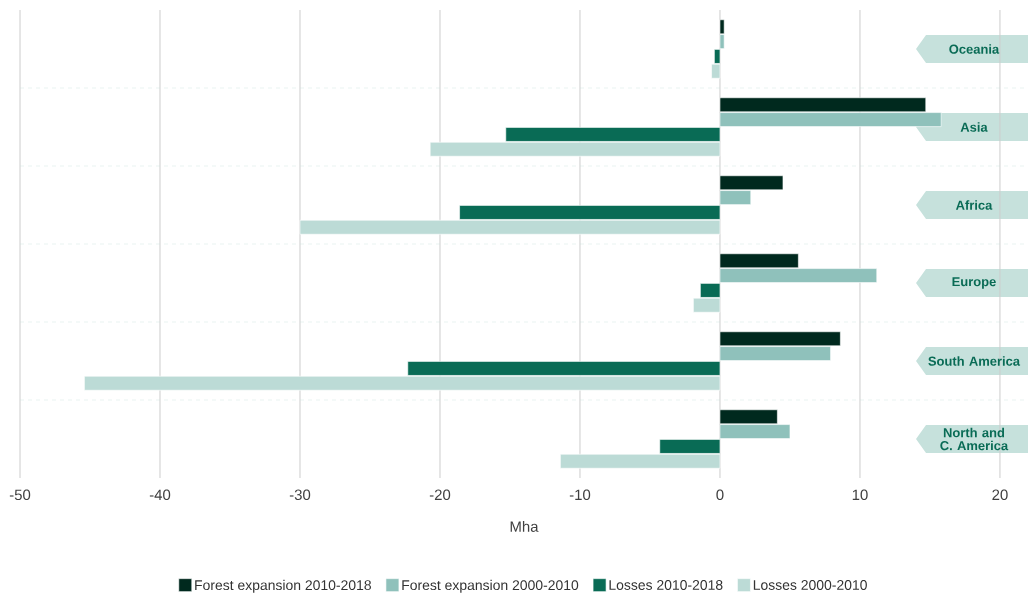 The image size is (1030, 597). Describe the element at coordinates (283, 586) in the screenshot. I see `legend-label: Forest expansion 2010-2018` at that location.